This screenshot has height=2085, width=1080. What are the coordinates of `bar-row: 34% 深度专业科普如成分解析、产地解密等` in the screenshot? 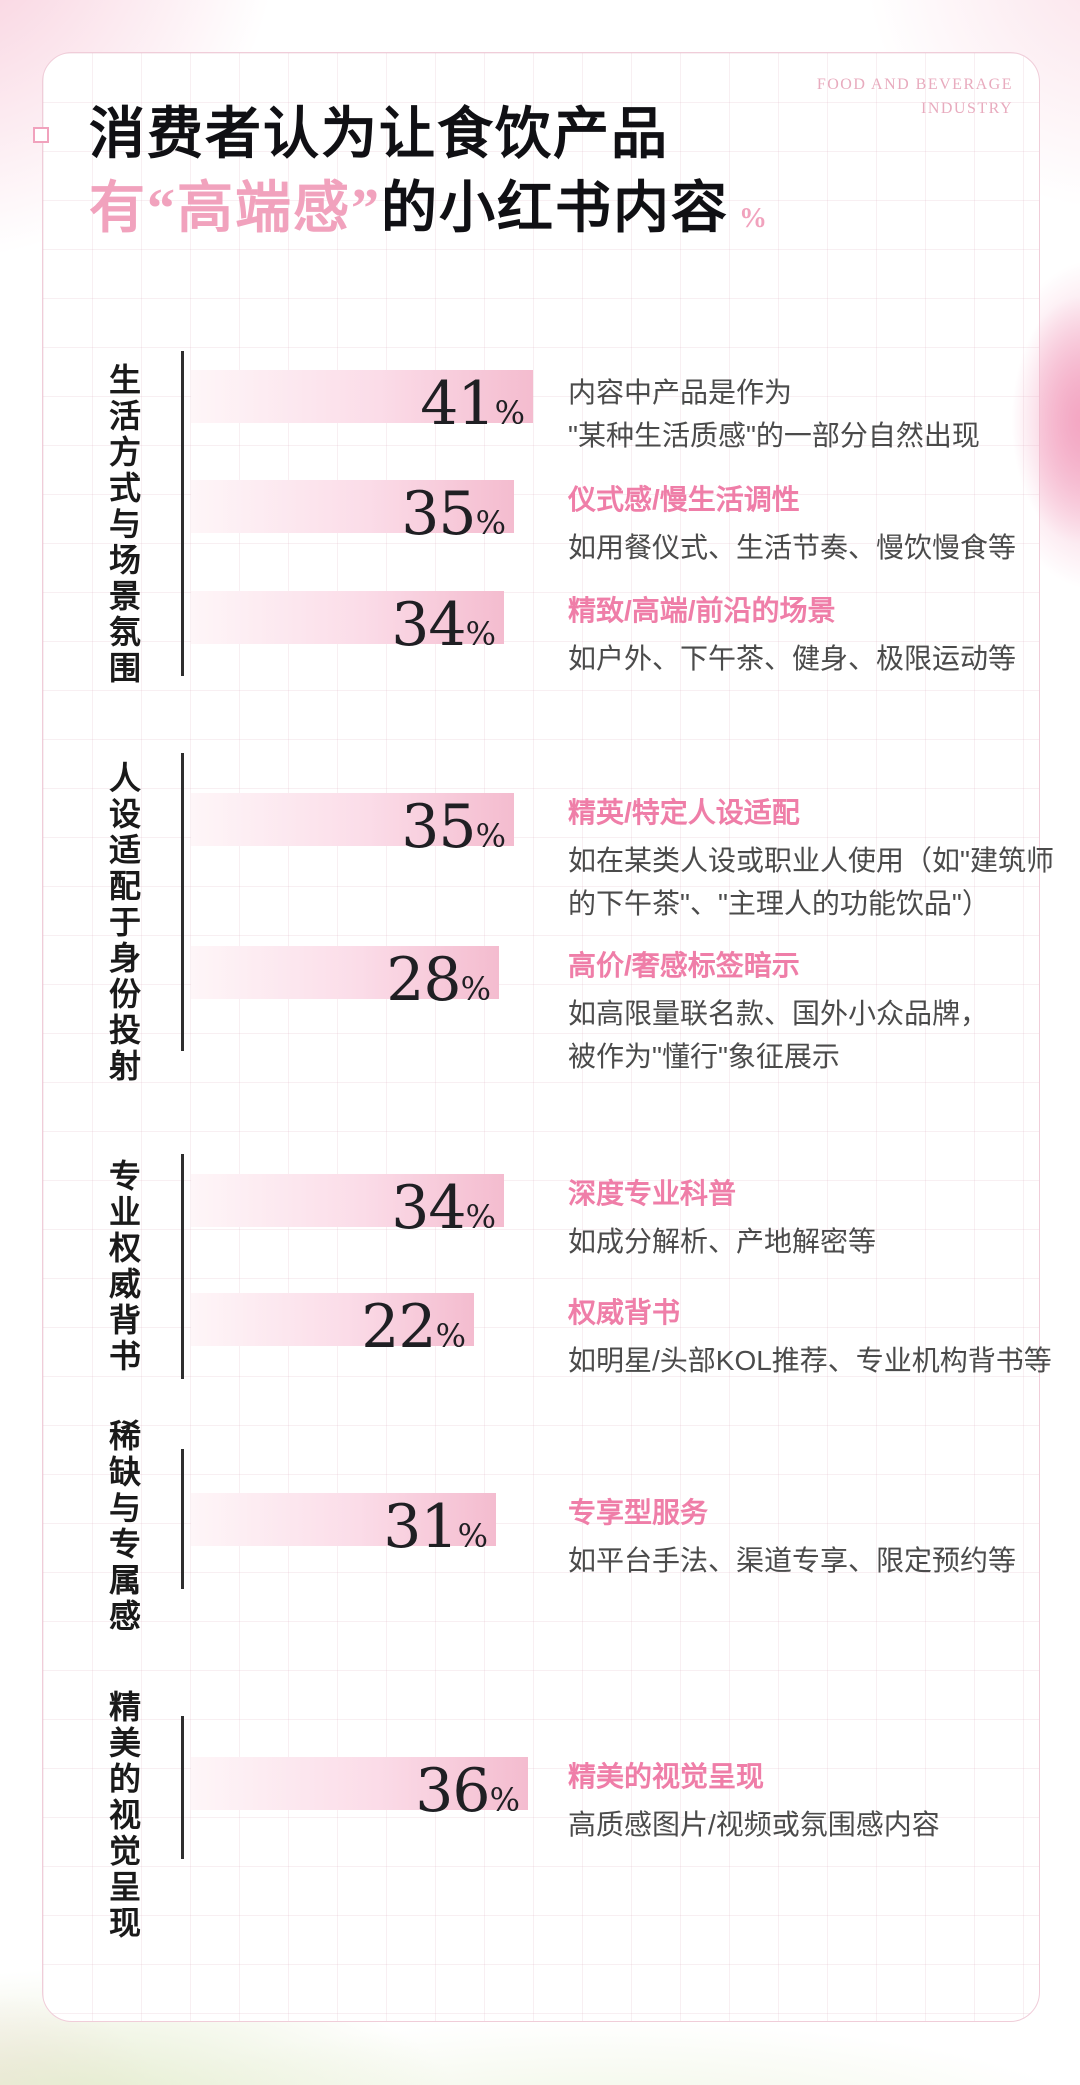 It's located at (610, 1215).